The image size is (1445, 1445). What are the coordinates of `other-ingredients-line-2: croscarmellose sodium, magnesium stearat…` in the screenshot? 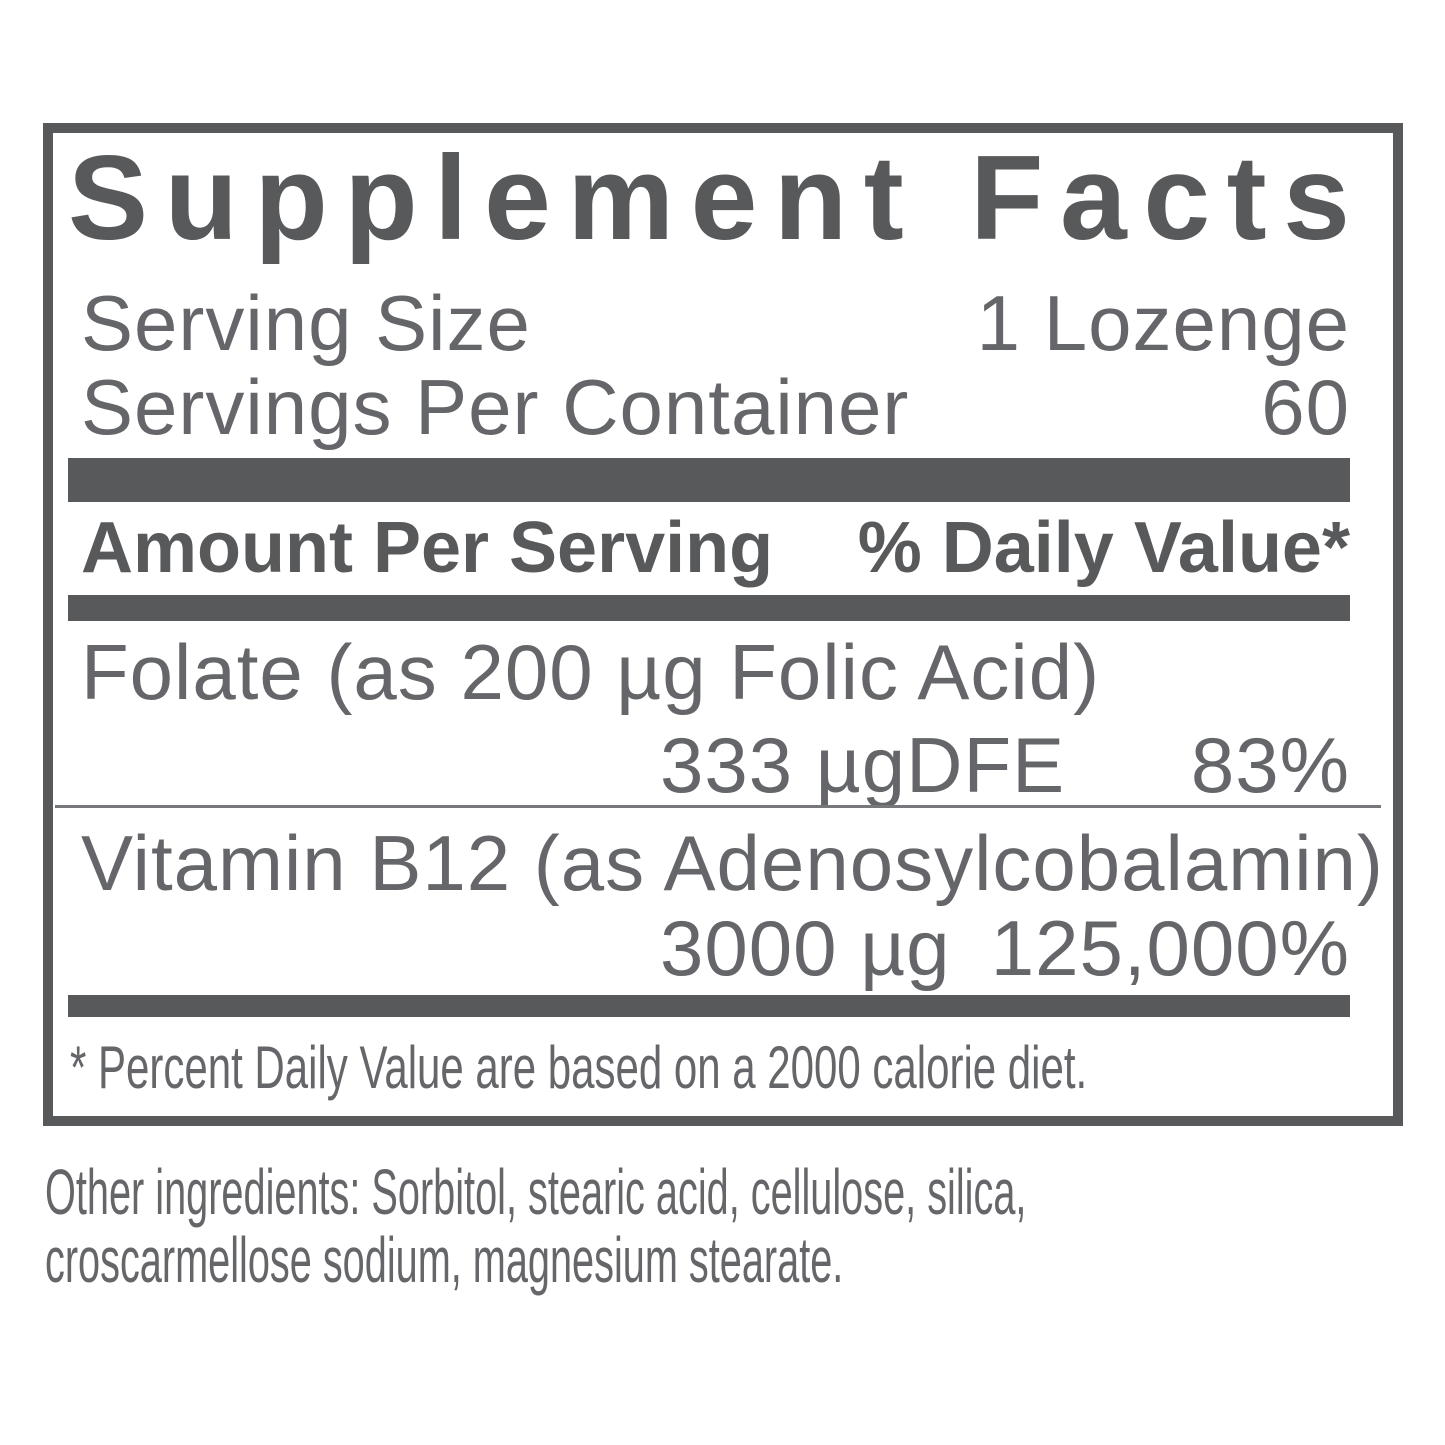 It's located at (735, 1260).